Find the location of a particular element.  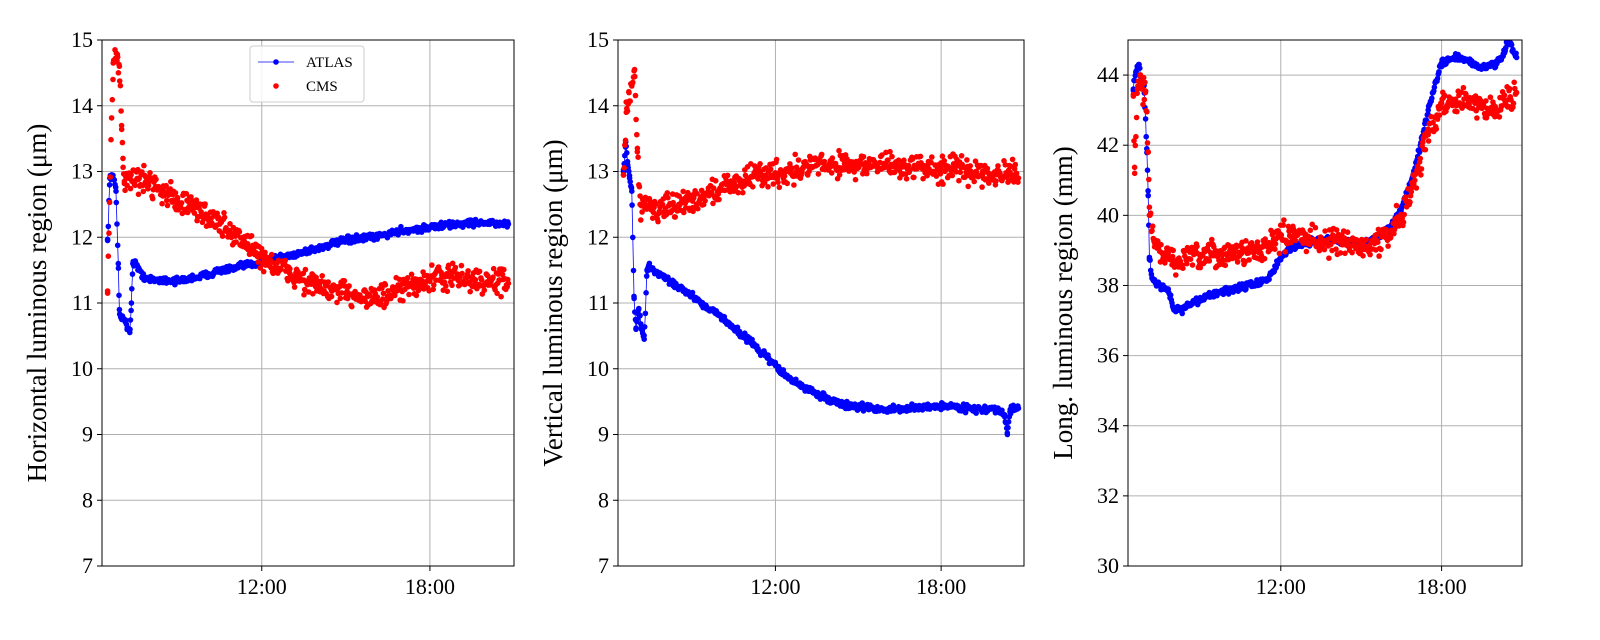

y-tick-label: 9 is located at coordinates (603, 434).